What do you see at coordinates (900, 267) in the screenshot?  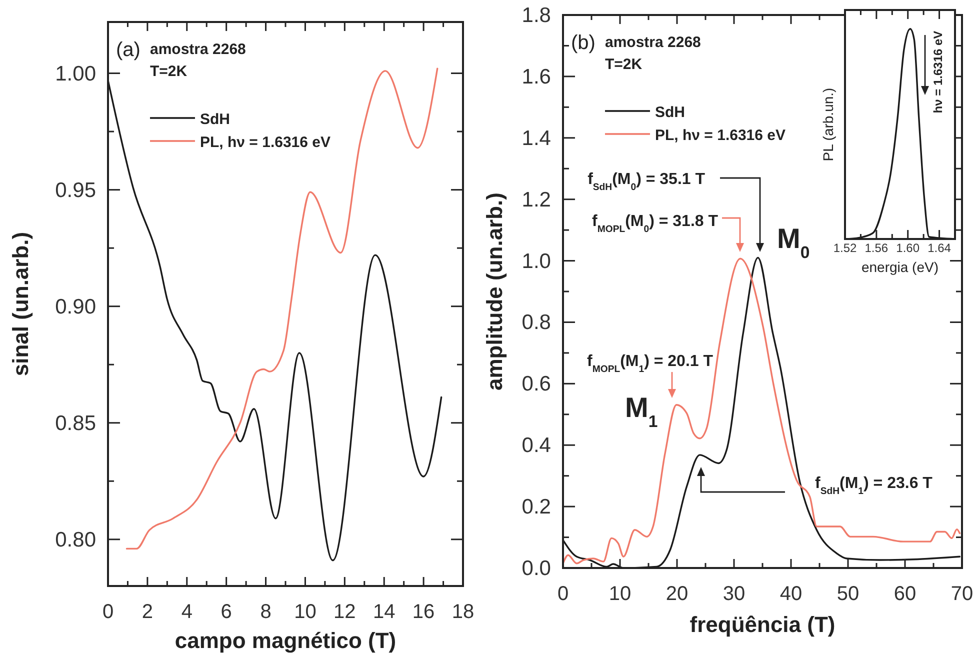 I see `x-axis-title: energia (eV)` at bounding box center [900, 267].